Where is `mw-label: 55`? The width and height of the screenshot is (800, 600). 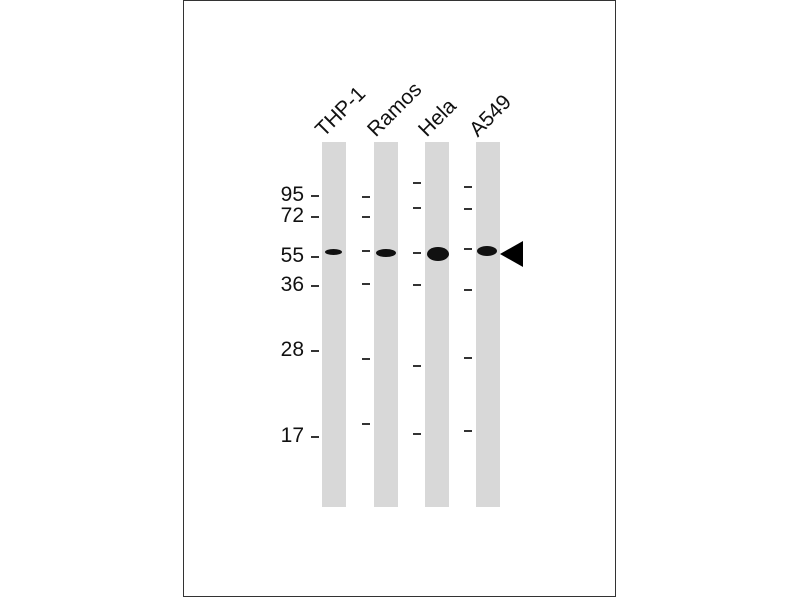
mw-label: 55 is located at coordinates (292, 255).